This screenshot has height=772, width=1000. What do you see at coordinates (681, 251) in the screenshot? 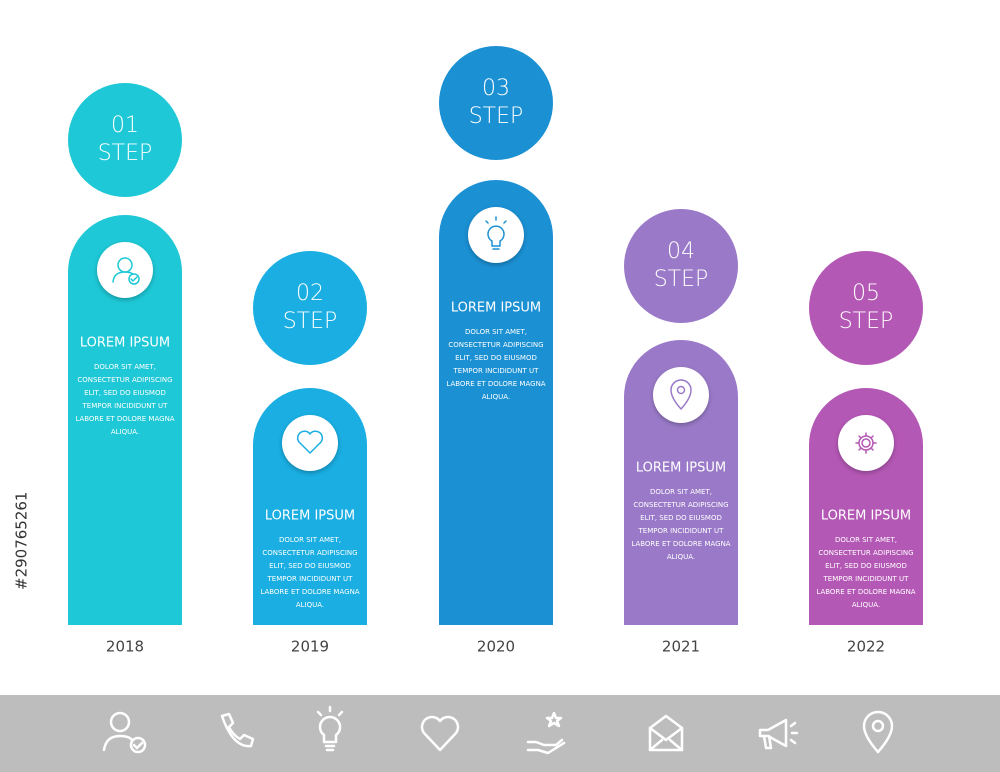
I see `step-number: 04` at bounding box center [681, 251].